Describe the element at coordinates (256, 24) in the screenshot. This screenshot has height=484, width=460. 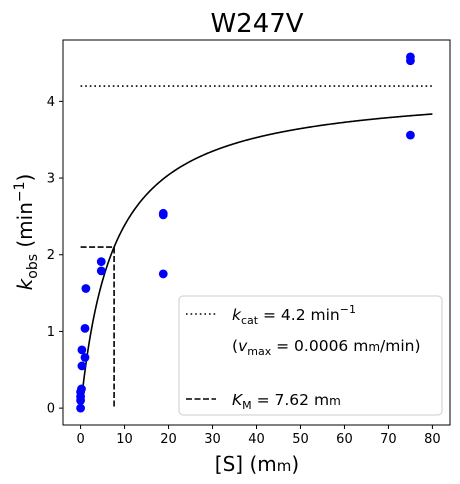
I see `chart-title: W247V` at that location.